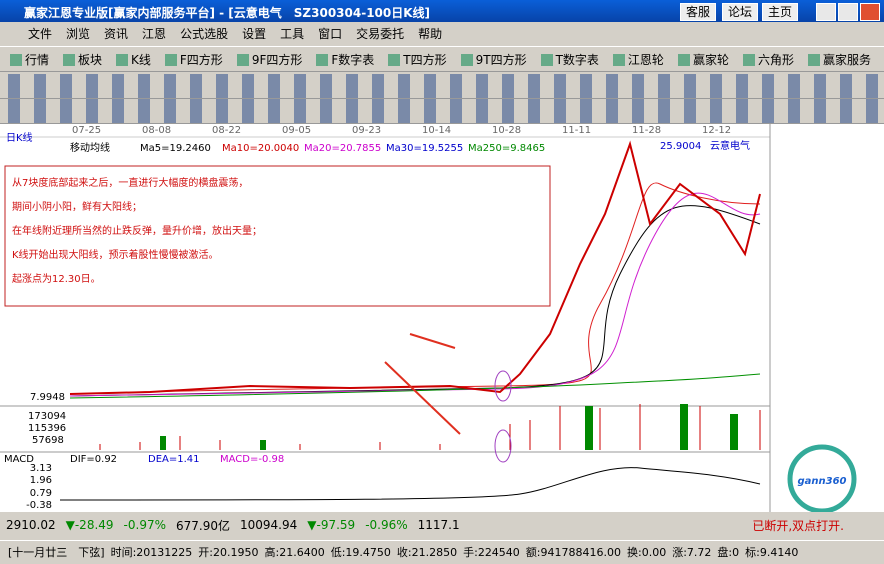 Image resolution: width=884 pixels, height=564 pixels. I want to click on sz-index: -0.96%, so click(386, 525).